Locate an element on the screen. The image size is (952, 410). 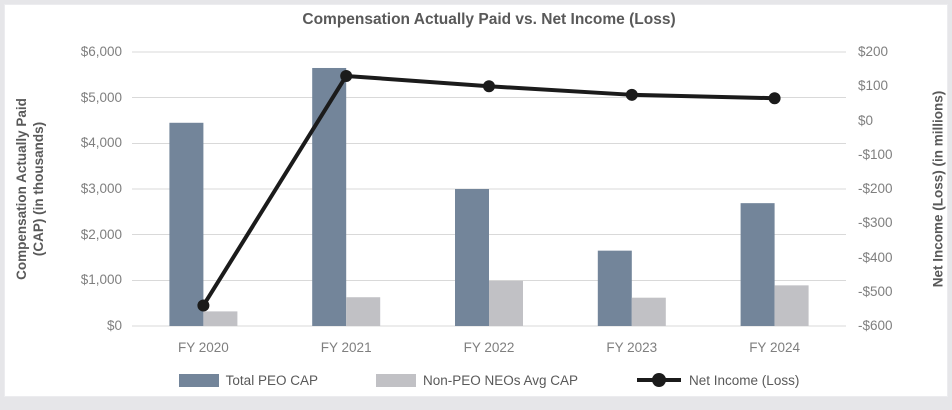
right-tick-label: -$200 is located at coordinates (875, 188).